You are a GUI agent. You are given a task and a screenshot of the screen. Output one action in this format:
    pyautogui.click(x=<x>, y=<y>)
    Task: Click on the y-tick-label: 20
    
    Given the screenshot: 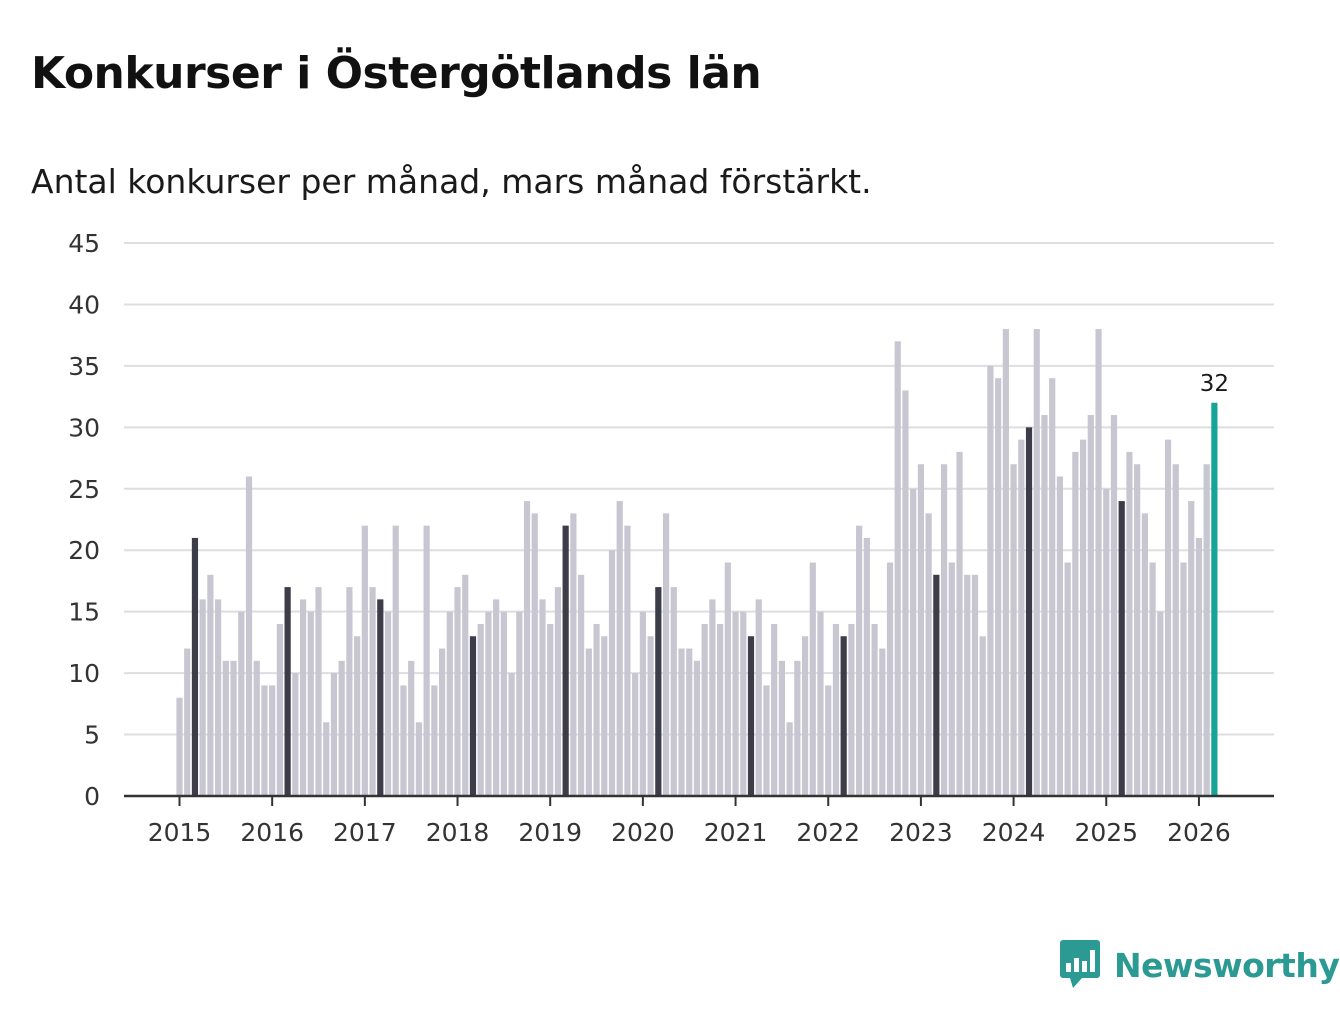 What is the action you would take?
    pyautogui.click(x=84, y=550)
    